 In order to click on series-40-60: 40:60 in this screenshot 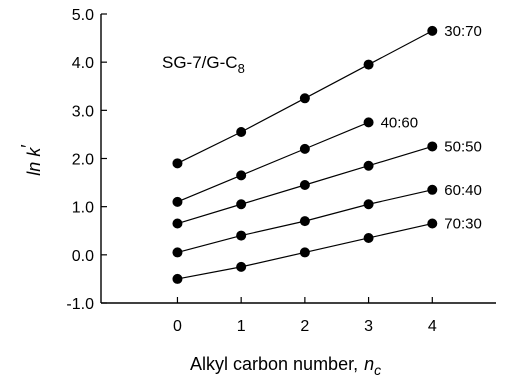, I will do `click(295, 160)`.